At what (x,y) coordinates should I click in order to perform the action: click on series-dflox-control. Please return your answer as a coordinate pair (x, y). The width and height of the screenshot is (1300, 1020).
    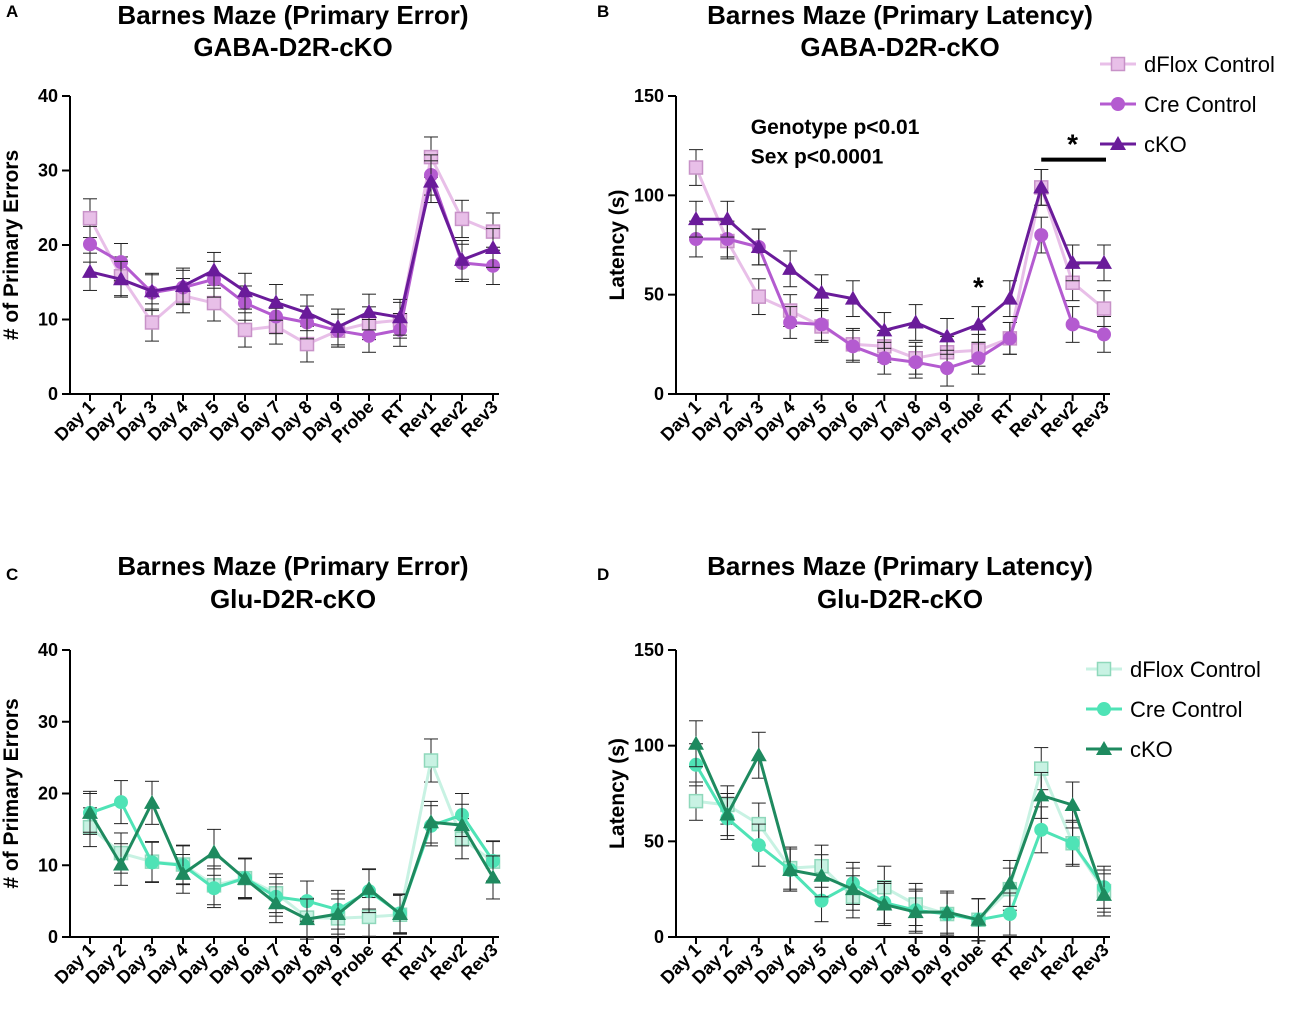
    Looking at the image, I should click on (900, 262).